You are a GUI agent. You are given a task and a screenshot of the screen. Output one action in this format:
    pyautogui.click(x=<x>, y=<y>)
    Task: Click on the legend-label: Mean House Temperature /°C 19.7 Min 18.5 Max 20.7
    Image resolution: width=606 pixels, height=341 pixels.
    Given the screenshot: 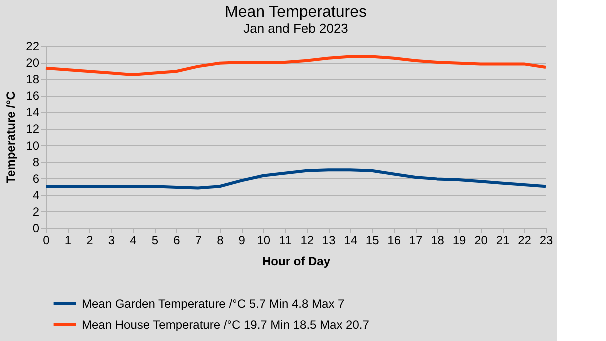 What is the action you would take?
    pyautogui.click(x=226, y=325)
    